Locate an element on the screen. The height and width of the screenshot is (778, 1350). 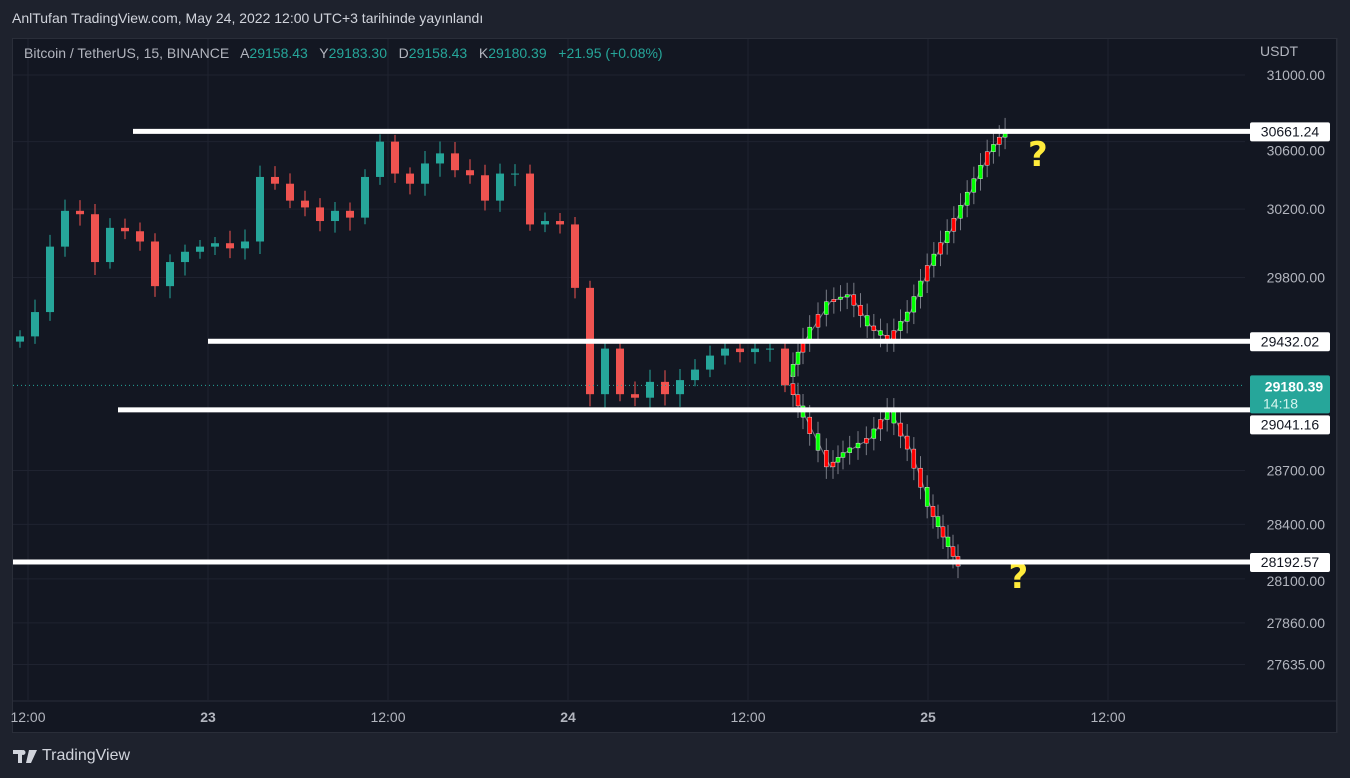
tradingview-logo: TradingView is located at coordinates (71, 756).